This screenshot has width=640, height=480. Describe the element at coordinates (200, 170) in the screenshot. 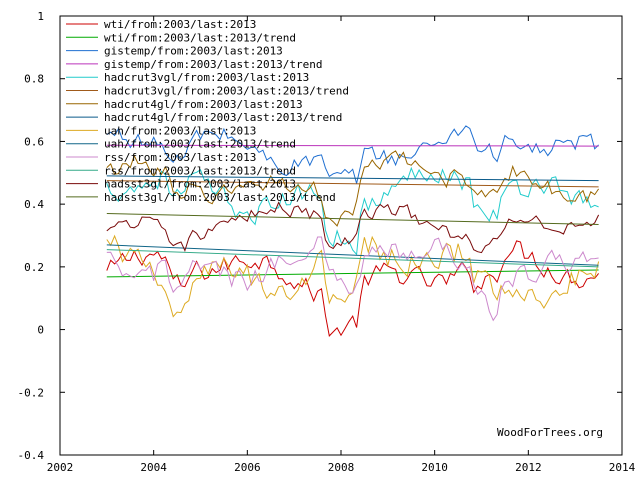

I see `legend-label: rss/from:2003/last:2013/trend` at that location.